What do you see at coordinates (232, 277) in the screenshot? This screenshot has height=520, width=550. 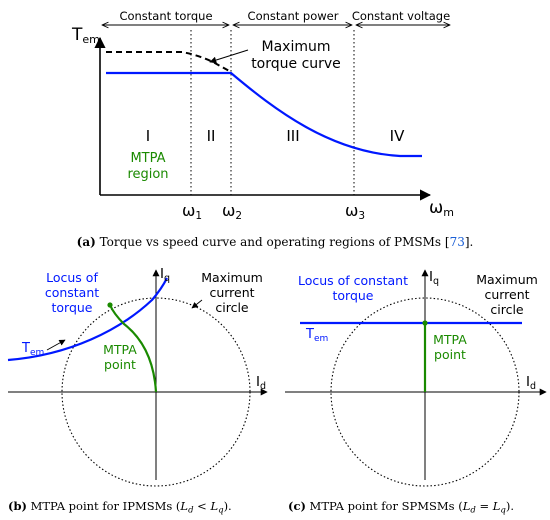 I see `panel-b-max-current-line1: Maximum` at bounding box center [232, 277].